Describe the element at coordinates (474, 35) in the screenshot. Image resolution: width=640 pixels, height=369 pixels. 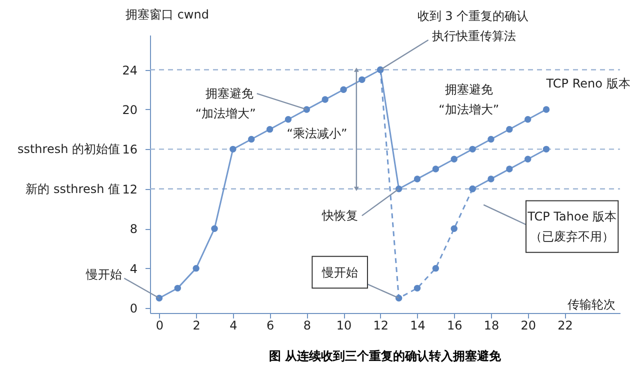
I see `annotation: 执行快重传算法` at that location.